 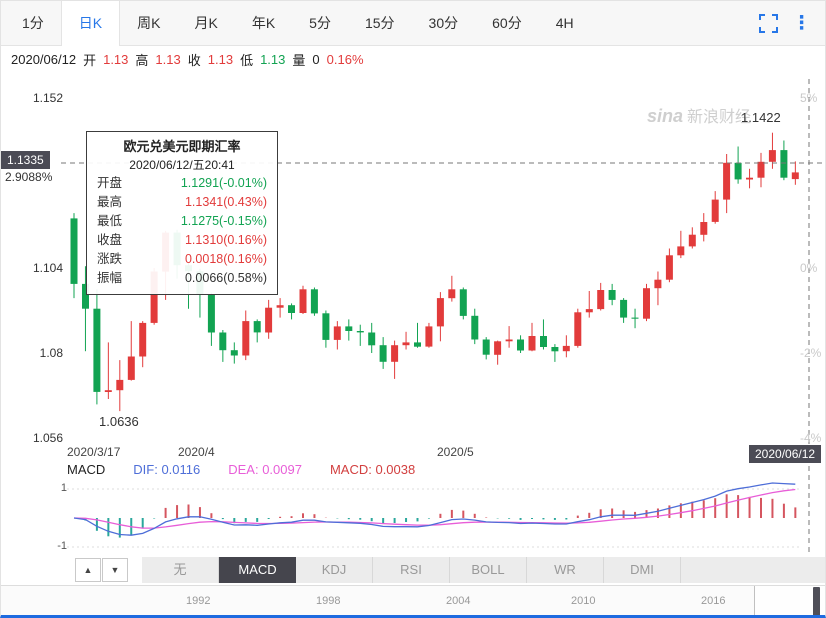 What do you see at coordinates (206, 23) in the screenshot?
I see `period-tab-月K: 月K` at bounding box center [206, 23].